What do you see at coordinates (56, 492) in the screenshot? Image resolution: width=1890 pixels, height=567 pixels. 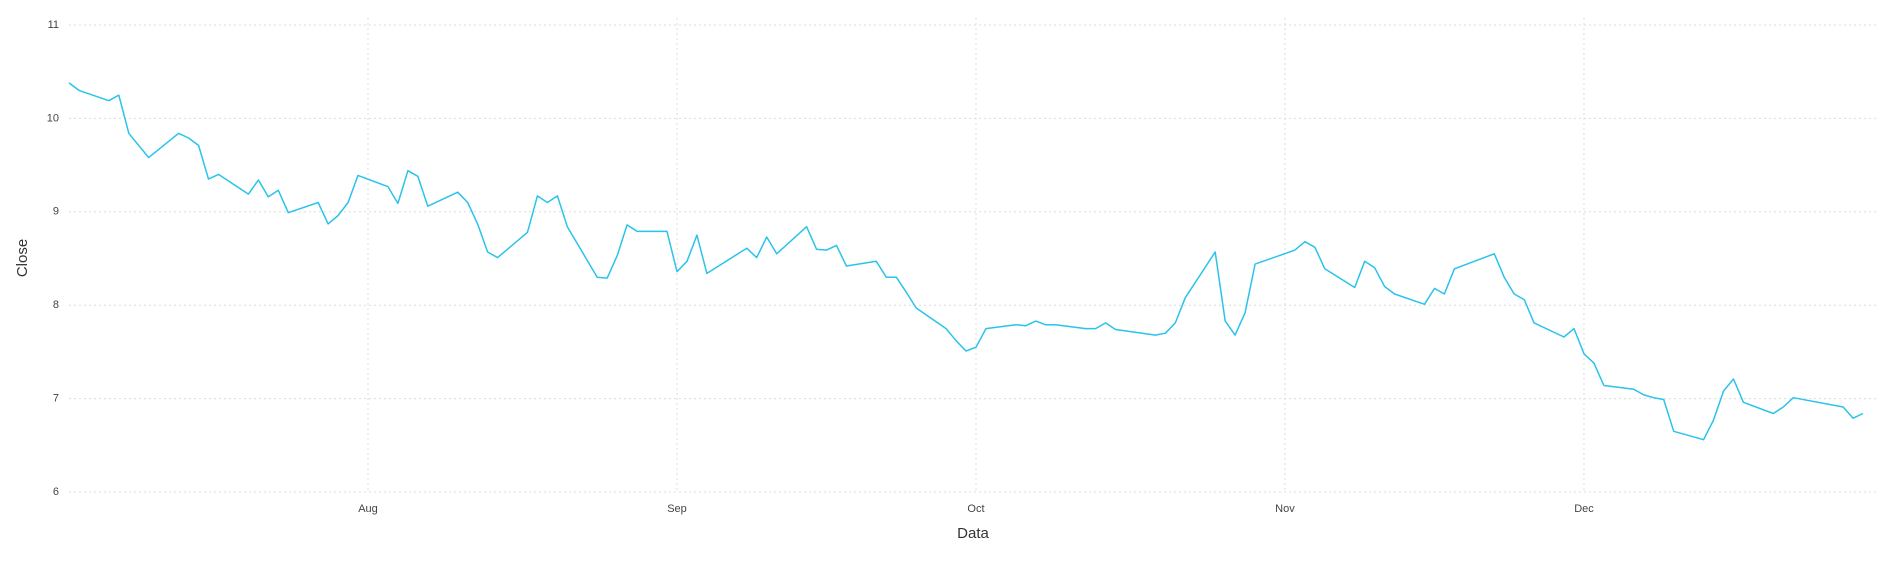 I see `y-tick-label: 6` at bounding box center [56, 492].